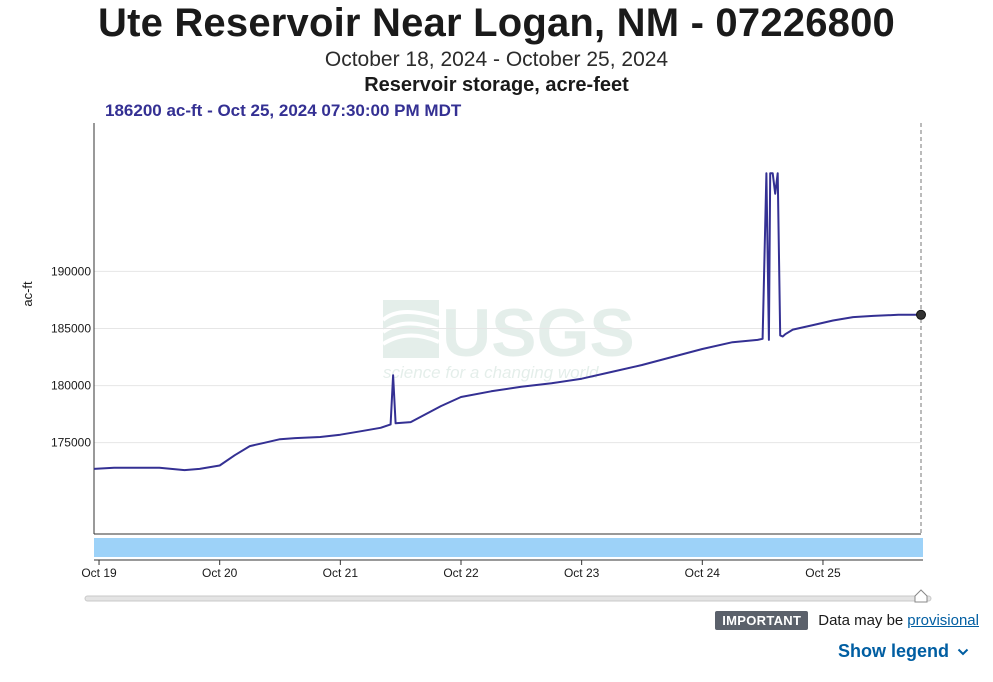 This screenshot has height=682, width=993. I want to click on svg-text: USGS, so click(538, 333).